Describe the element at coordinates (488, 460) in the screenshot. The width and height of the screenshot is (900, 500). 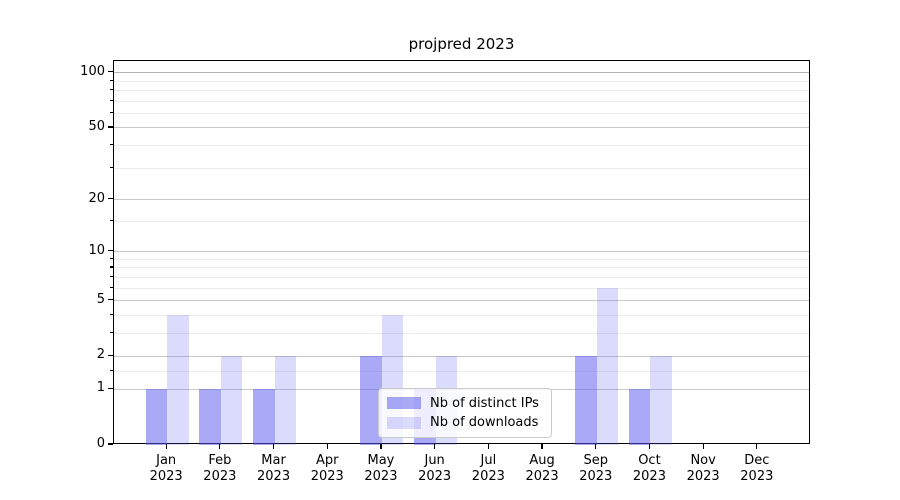
I see `x-tick-month: Jul` at that location.